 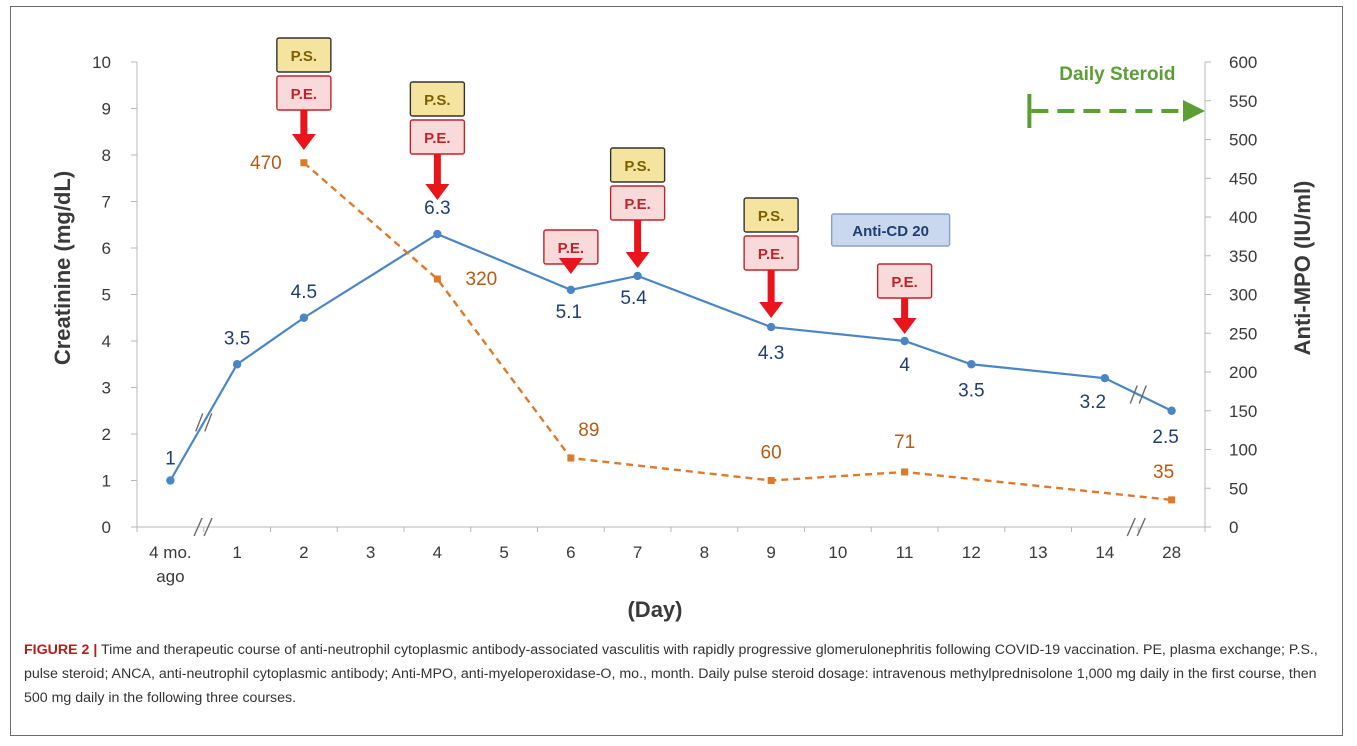 What do you see at coordinates (569, 312) in the screenshot?
I see `creatinine-data-label: 5.1` at bounding box center [569, 312].